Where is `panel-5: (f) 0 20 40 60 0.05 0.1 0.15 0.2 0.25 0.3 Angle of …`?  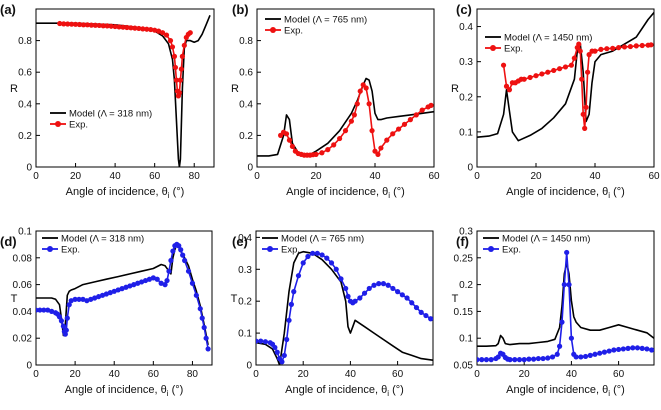
panel-5: (f) 0 20 40 60 0.05 0.1 0.15 0.2 0.25 0.3 Angle of … is located at coordinates (553, 312).